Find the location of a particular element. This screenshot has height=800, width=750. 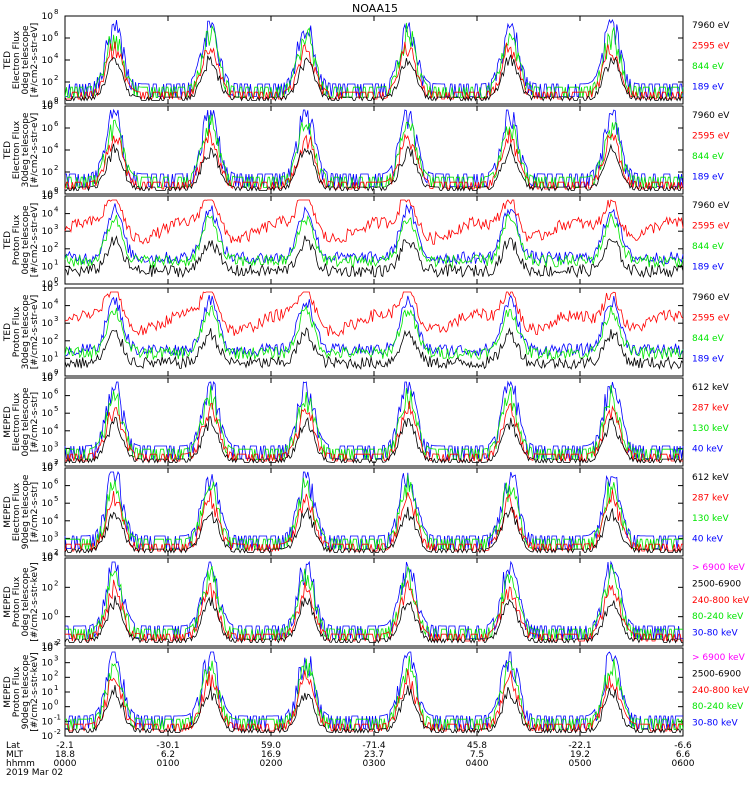

footer-hhmm-value: 0300 is located at coordinates (374, 764).